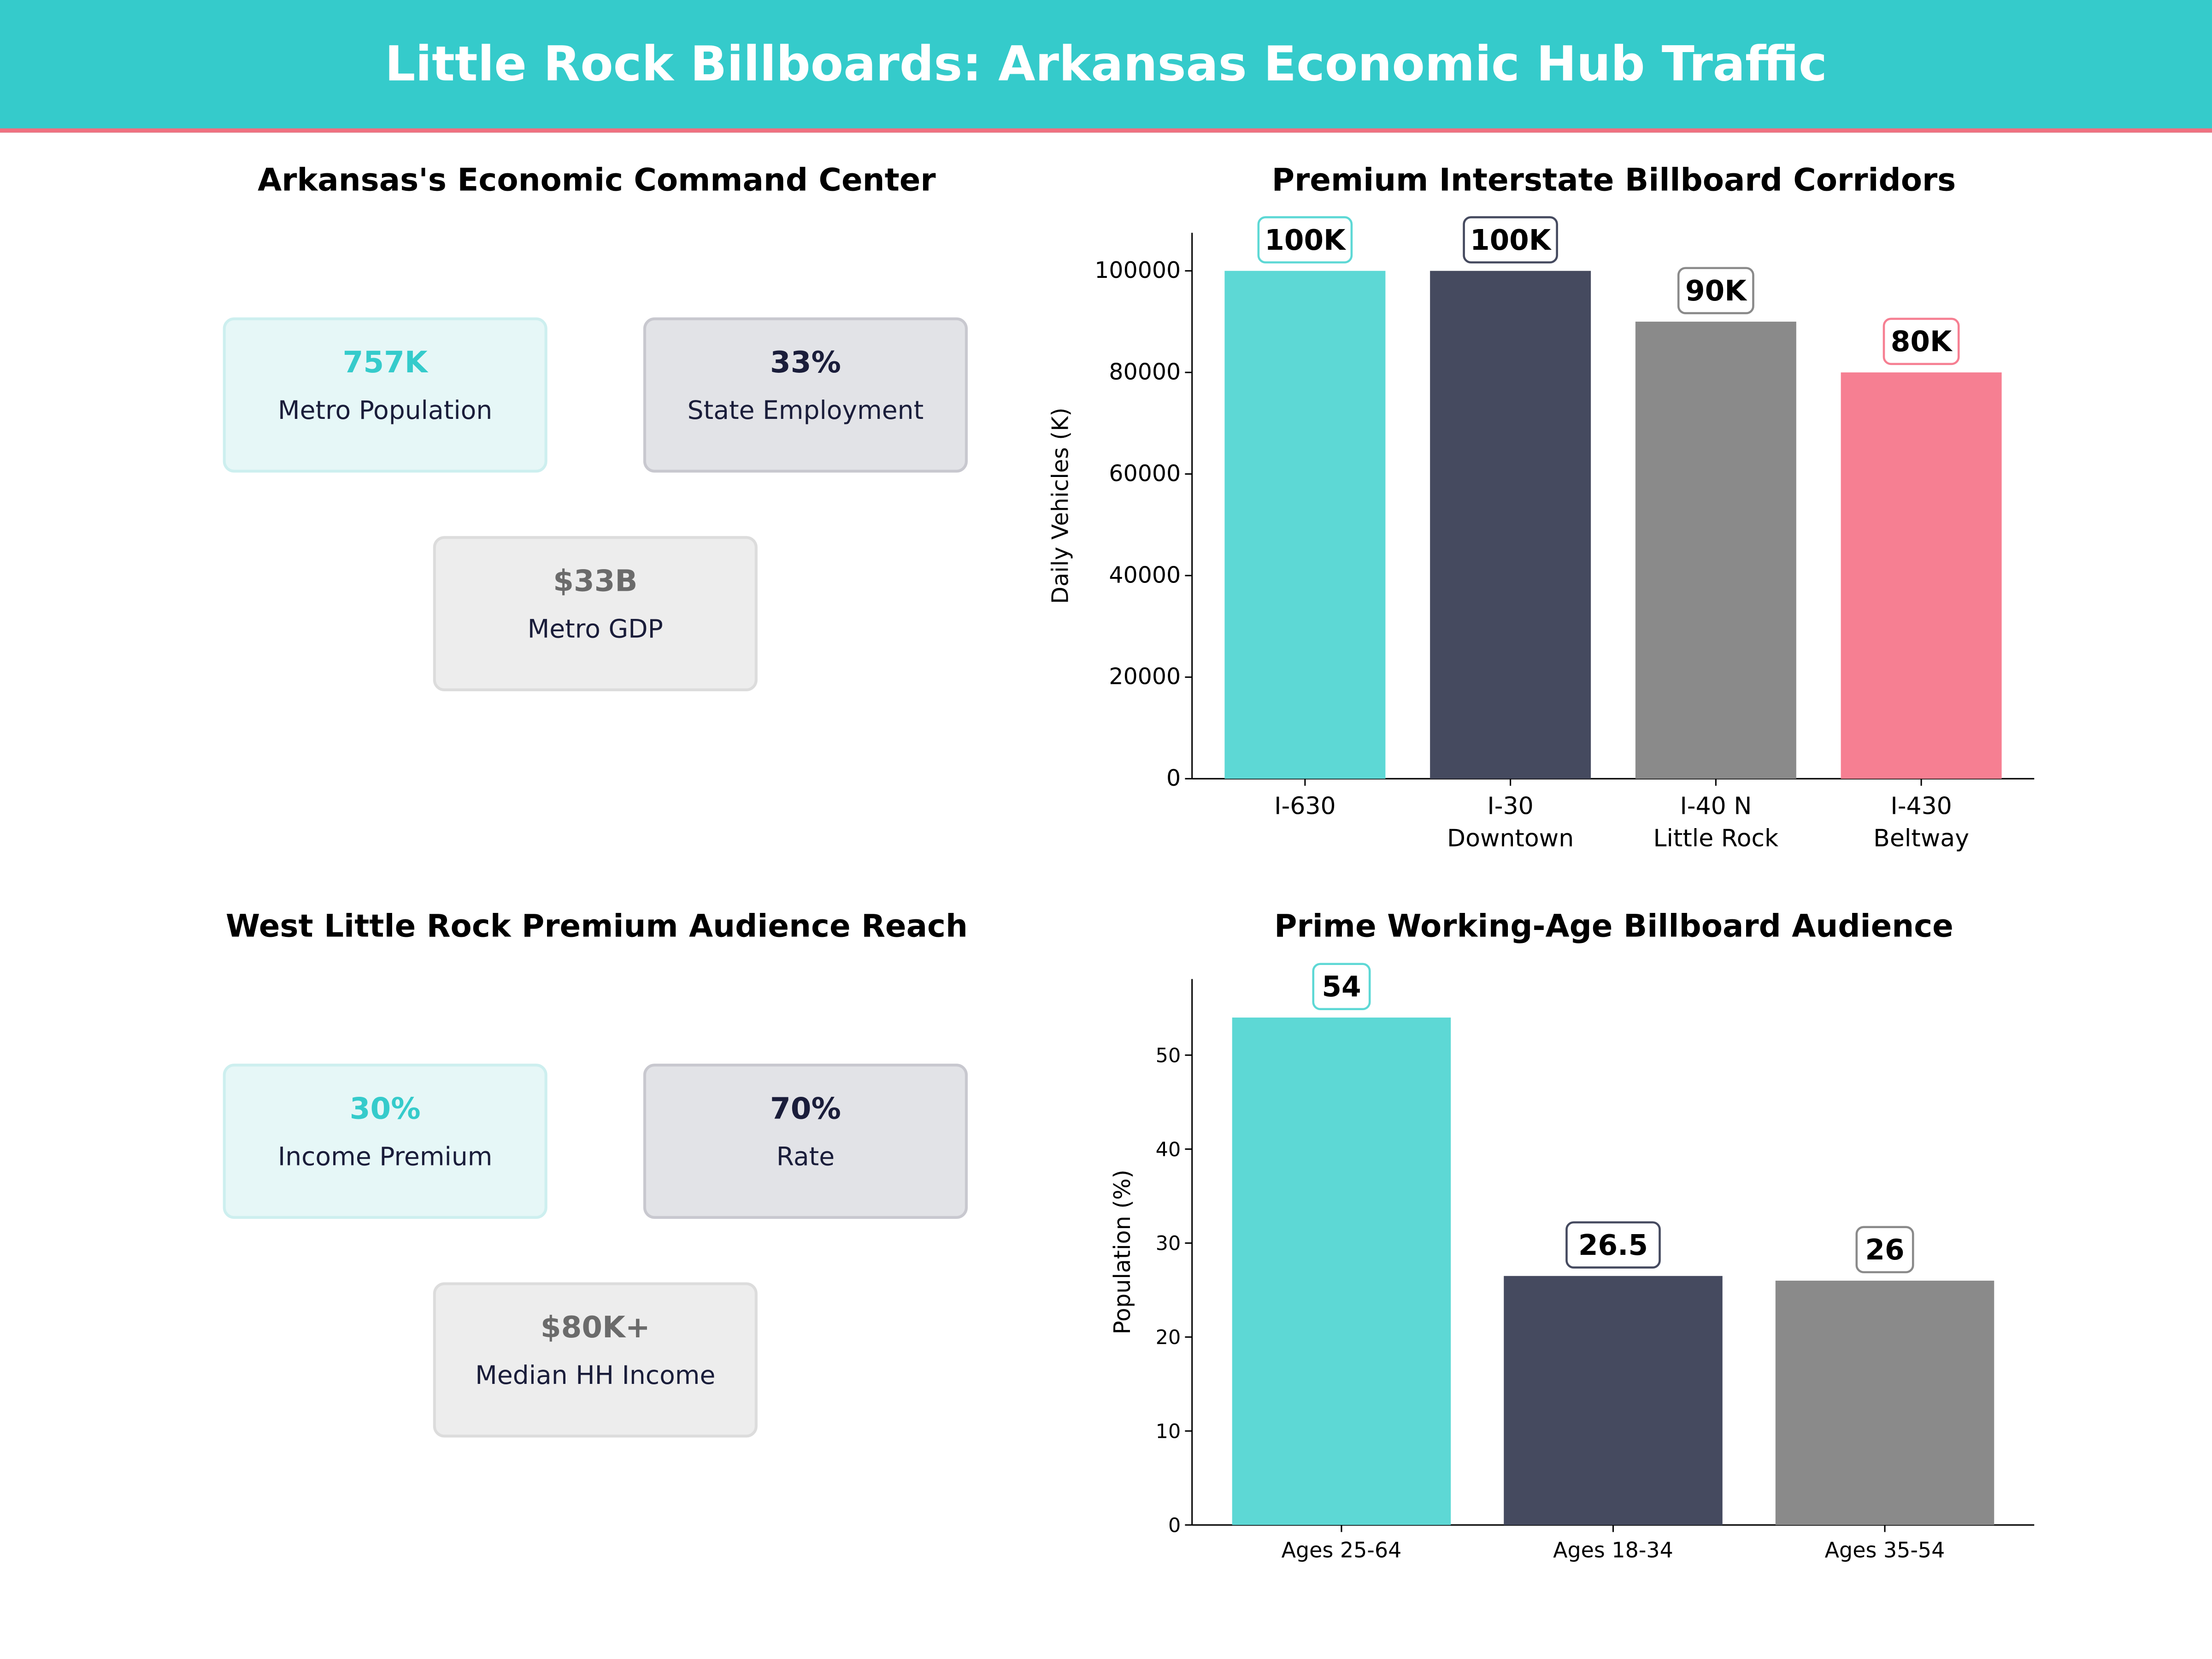 Image resolution: width=2212 pixels, height=1659 pixels. Describe the element at coordinates (1921, 806) in the screenshot. I see `x-tick-label: I-430` at that location.